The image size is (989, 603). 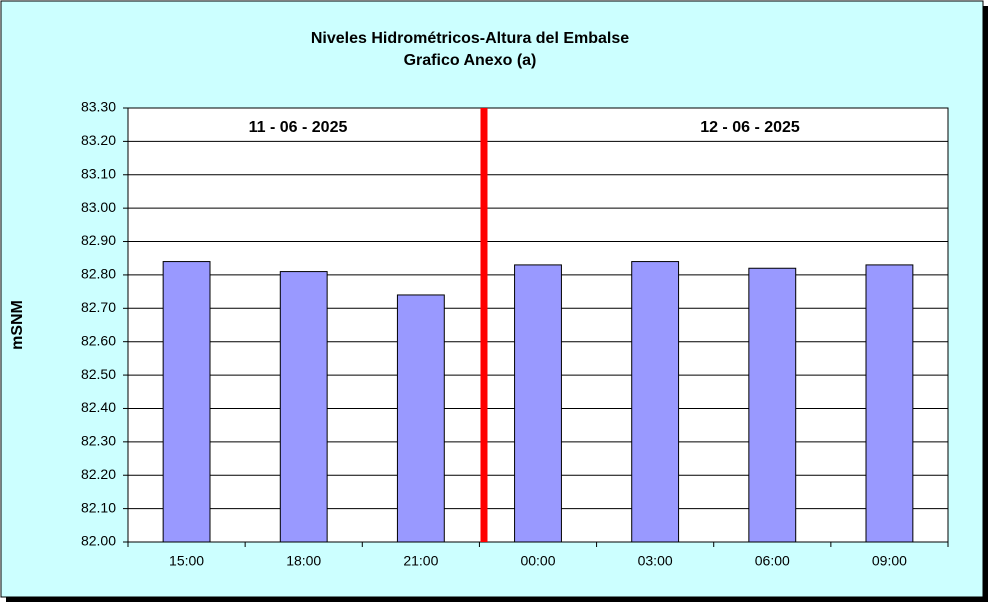 I want to click on x-tick-label: 00:00, so click(x=537, y=561).